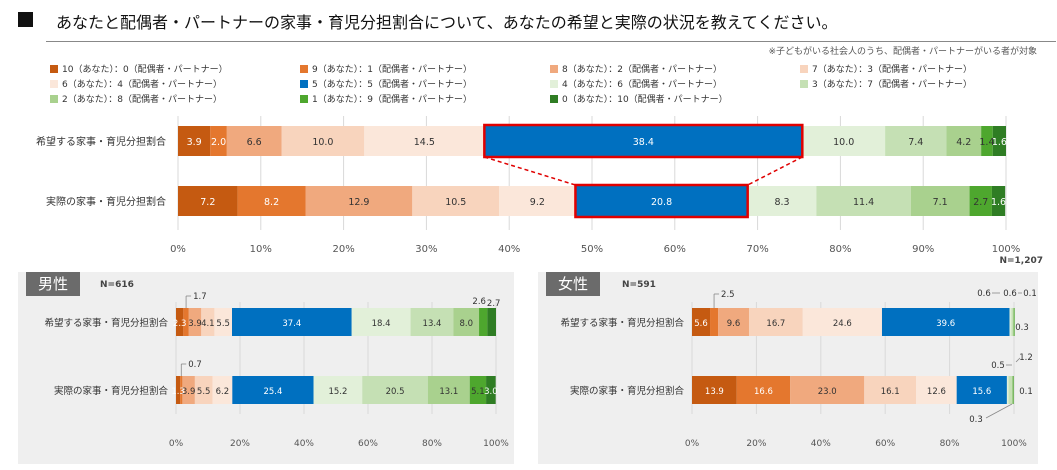  Describe the element at coordinates (642, 70) in the screenshot. I see `legend-label: 8（あなた）：2（配偶者・パートナー）` at that location.